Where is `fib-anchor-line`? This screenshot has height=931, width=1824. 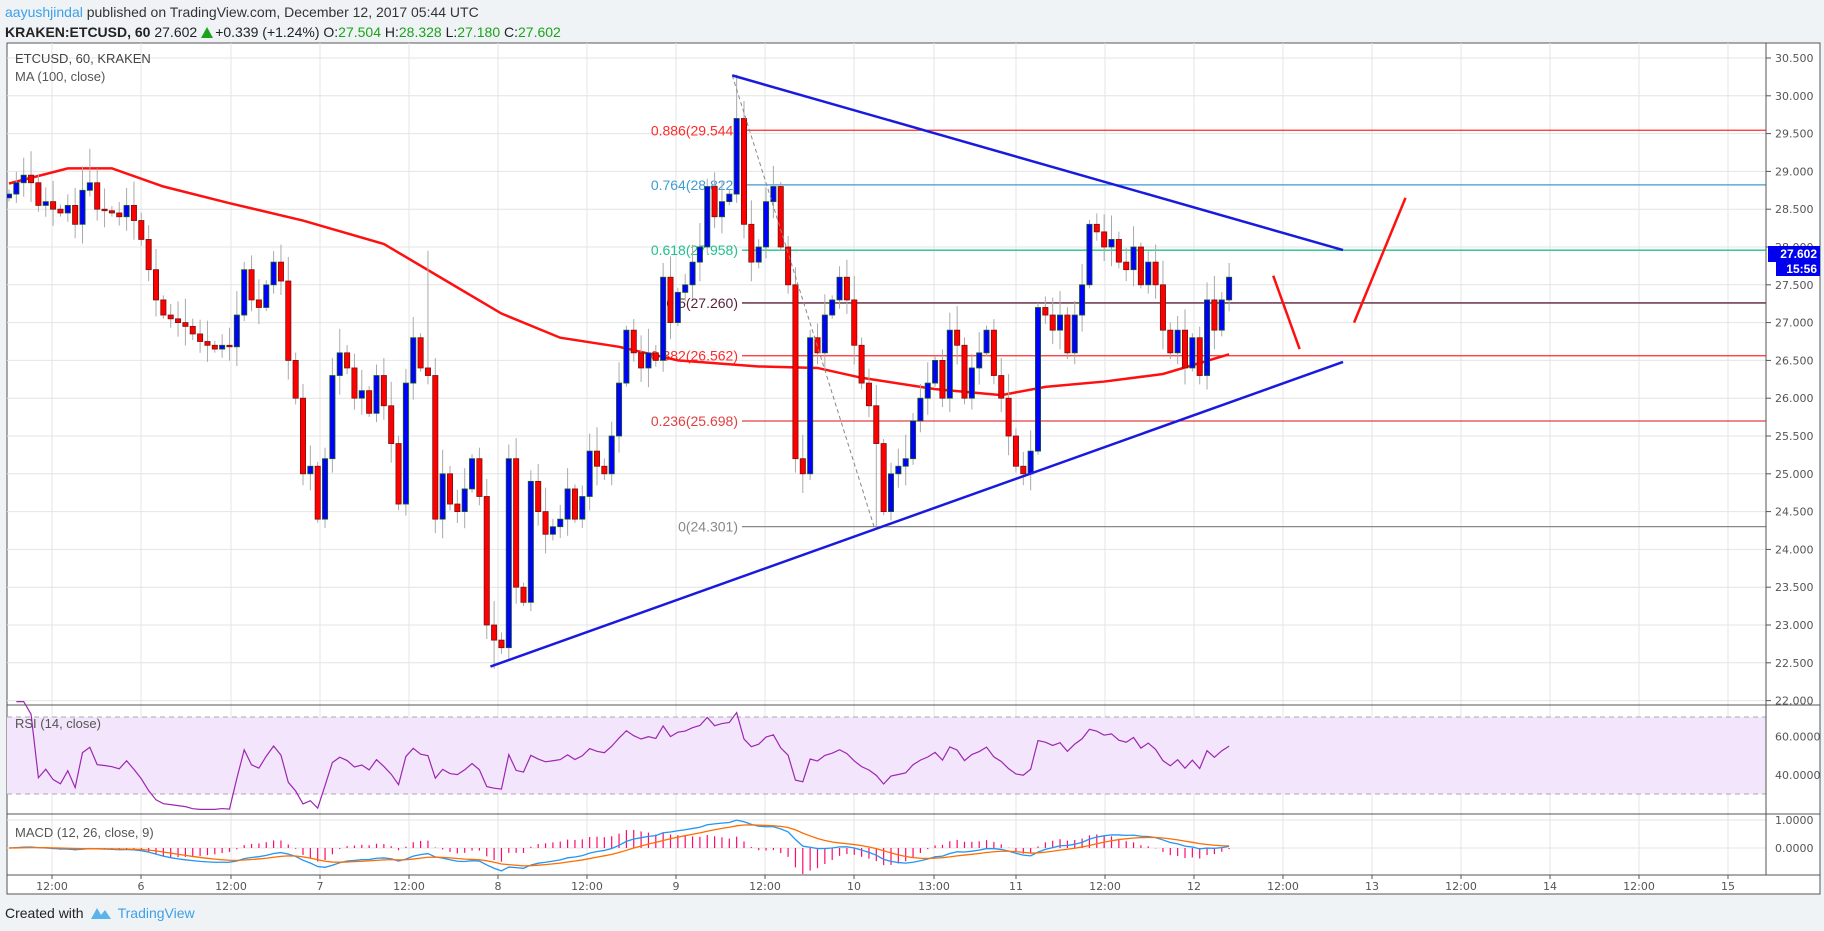
fib-anchor-line is located at coordinates (803, 301).